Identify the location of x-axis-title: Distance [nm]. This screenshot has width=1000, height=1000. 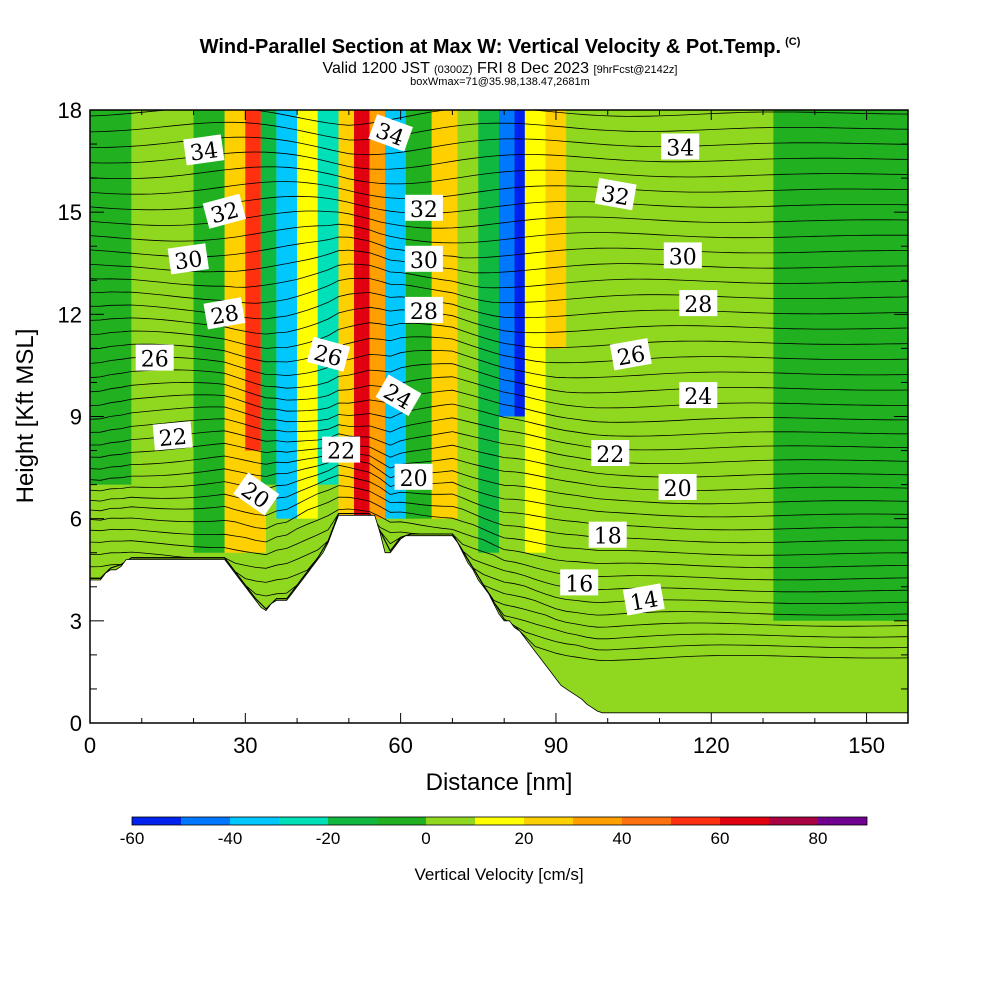
(499, 782).